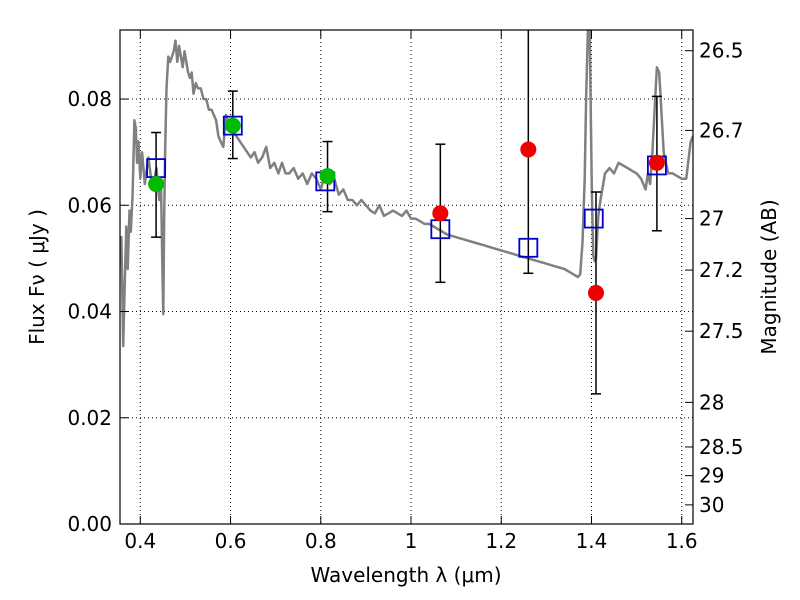  Describe the element at coordinates (721, 270) in the screenshot. I see `mag-tick-label: 27.2` at that location.